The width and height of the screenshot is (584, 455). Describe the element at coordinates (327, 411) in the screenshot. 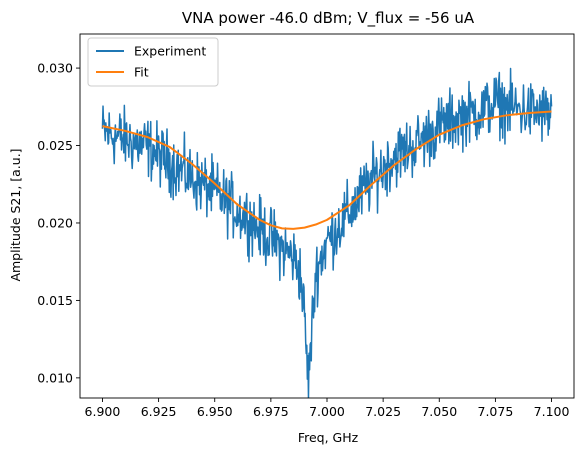

I see `x-tick-label: 7.000` at that location.